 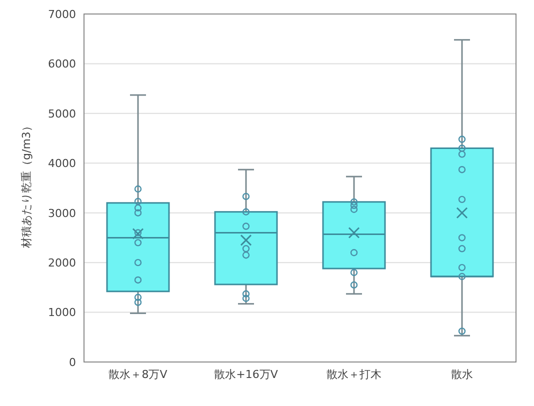 I want to click on y-tick-label: 5000, so click(x=62, y=113).